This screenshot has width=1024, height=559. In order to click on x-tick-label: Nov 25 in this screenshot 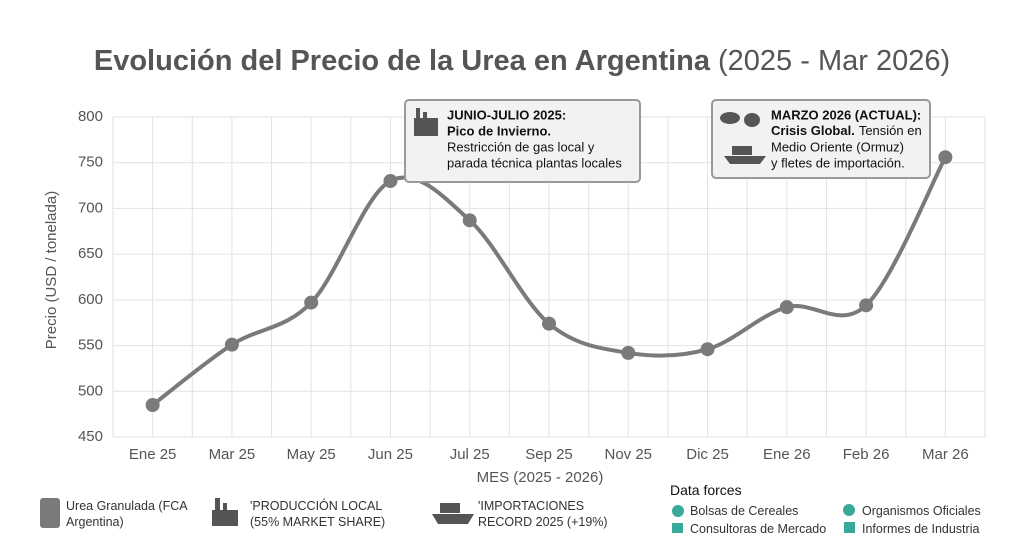, I will do `click(629, 454)`.